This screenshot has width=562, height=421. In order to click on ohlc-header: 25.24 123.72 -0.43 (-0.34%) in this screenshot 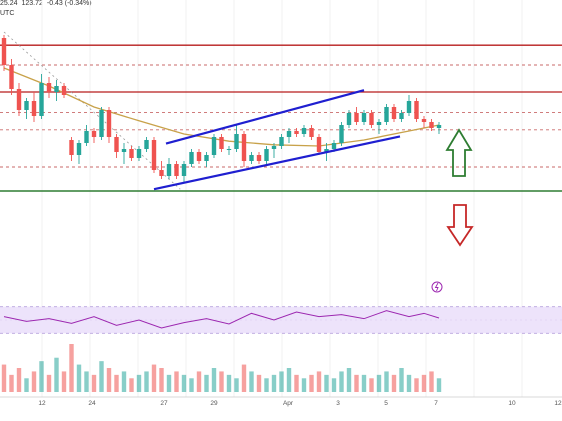, I will do `click(47, 3)`.